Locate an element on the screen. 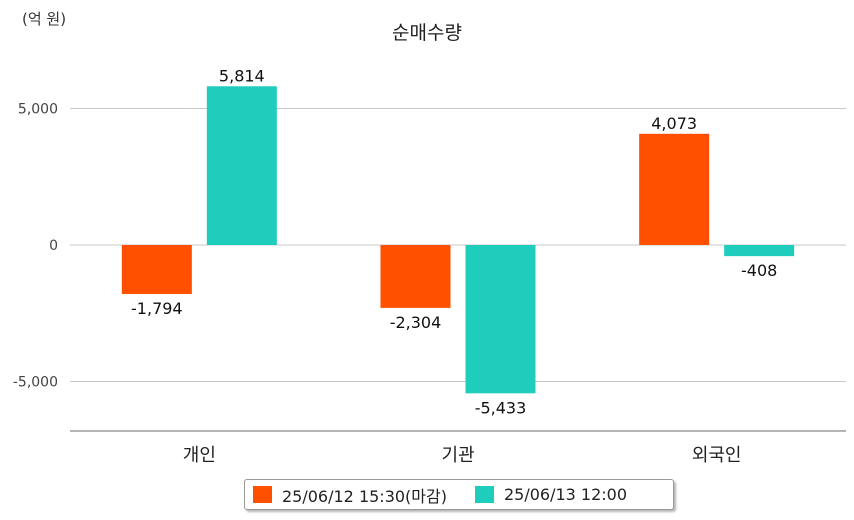  data-label: -2,304 is located at coordinates (416, 322).